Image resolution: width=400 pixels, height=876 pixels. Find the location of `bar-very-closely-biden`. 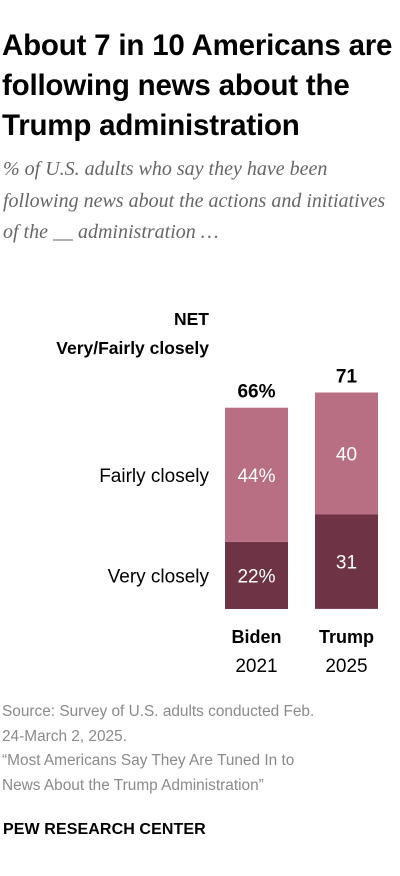

bar-very-closely-biden is located at coordinates (256, 575).